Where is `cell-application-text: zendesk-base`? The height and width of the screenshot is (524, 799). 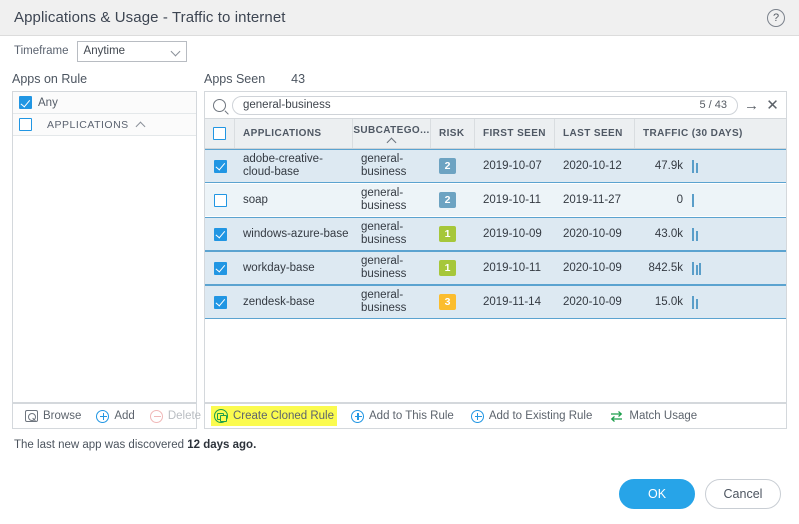 cell-application-text: zendesk-base is located at coordinates (279, 301).